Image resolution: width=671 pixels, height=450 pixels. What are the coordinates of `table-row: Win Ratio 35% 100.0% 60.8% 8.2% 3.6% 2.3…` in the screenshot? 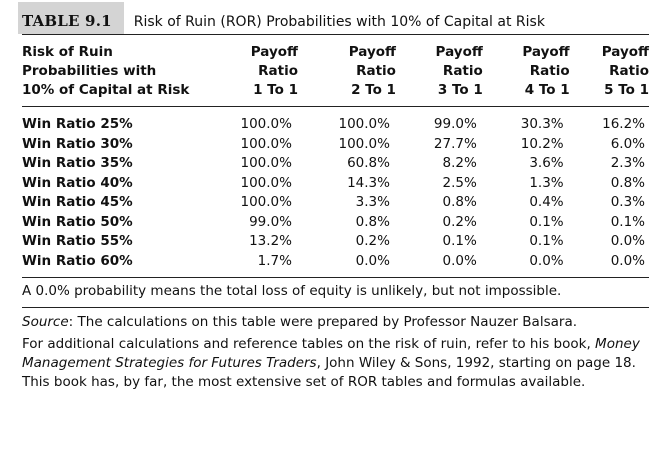 It's located at (335, 164).